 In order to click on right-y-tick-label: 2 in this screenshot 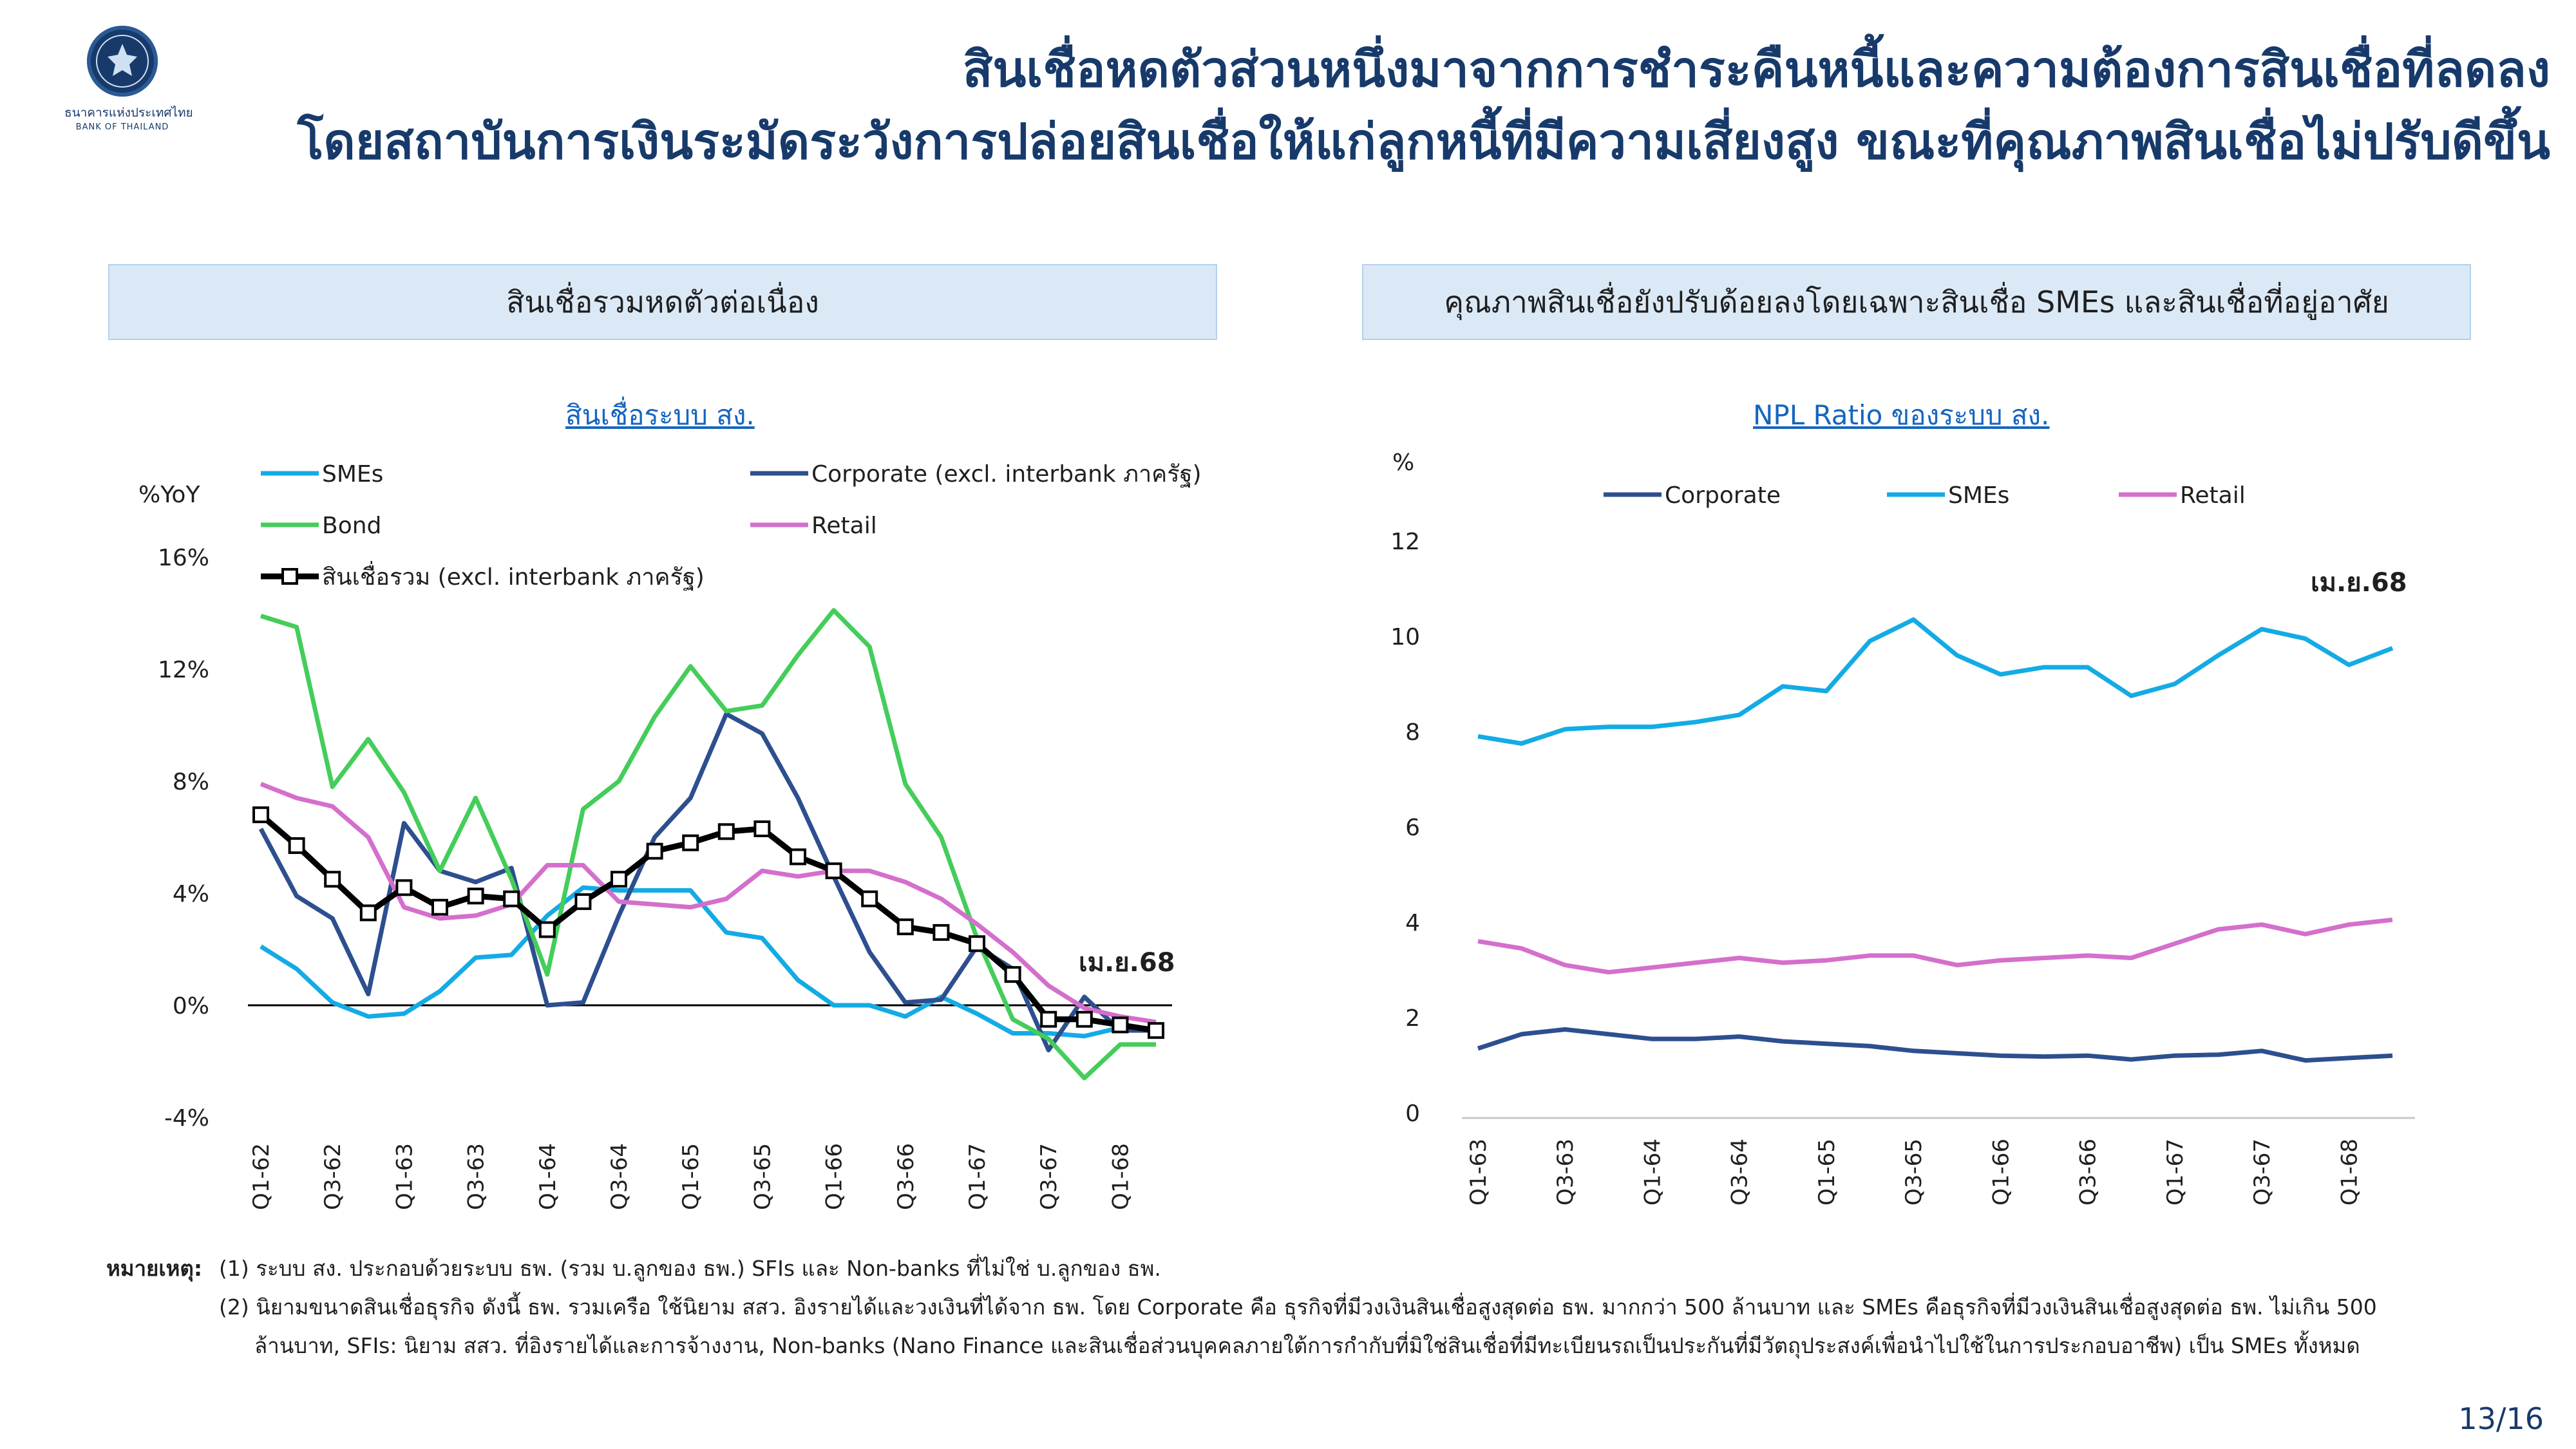, I will do `click(1413, 1018)`.